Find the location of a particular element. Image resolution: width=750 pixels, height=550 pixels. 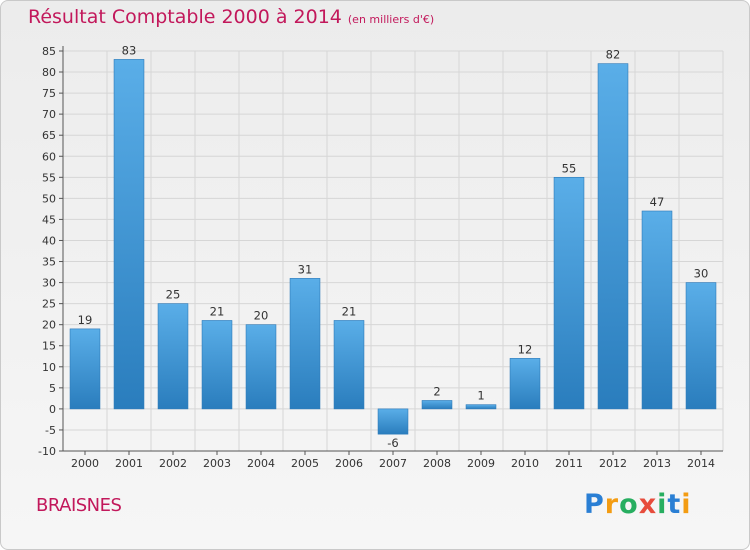

y-tick-label: 30 is located at coordinates (49, 283).